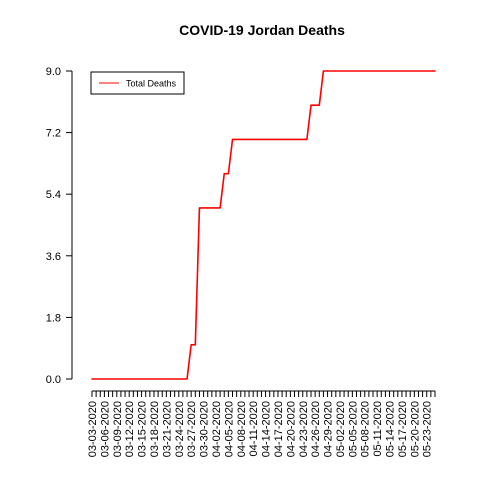  What do you see at coordinates (242, 429) in the screenshot?
I see `x-tick-label: 04-08-2020` at bounding box center [242, 429].